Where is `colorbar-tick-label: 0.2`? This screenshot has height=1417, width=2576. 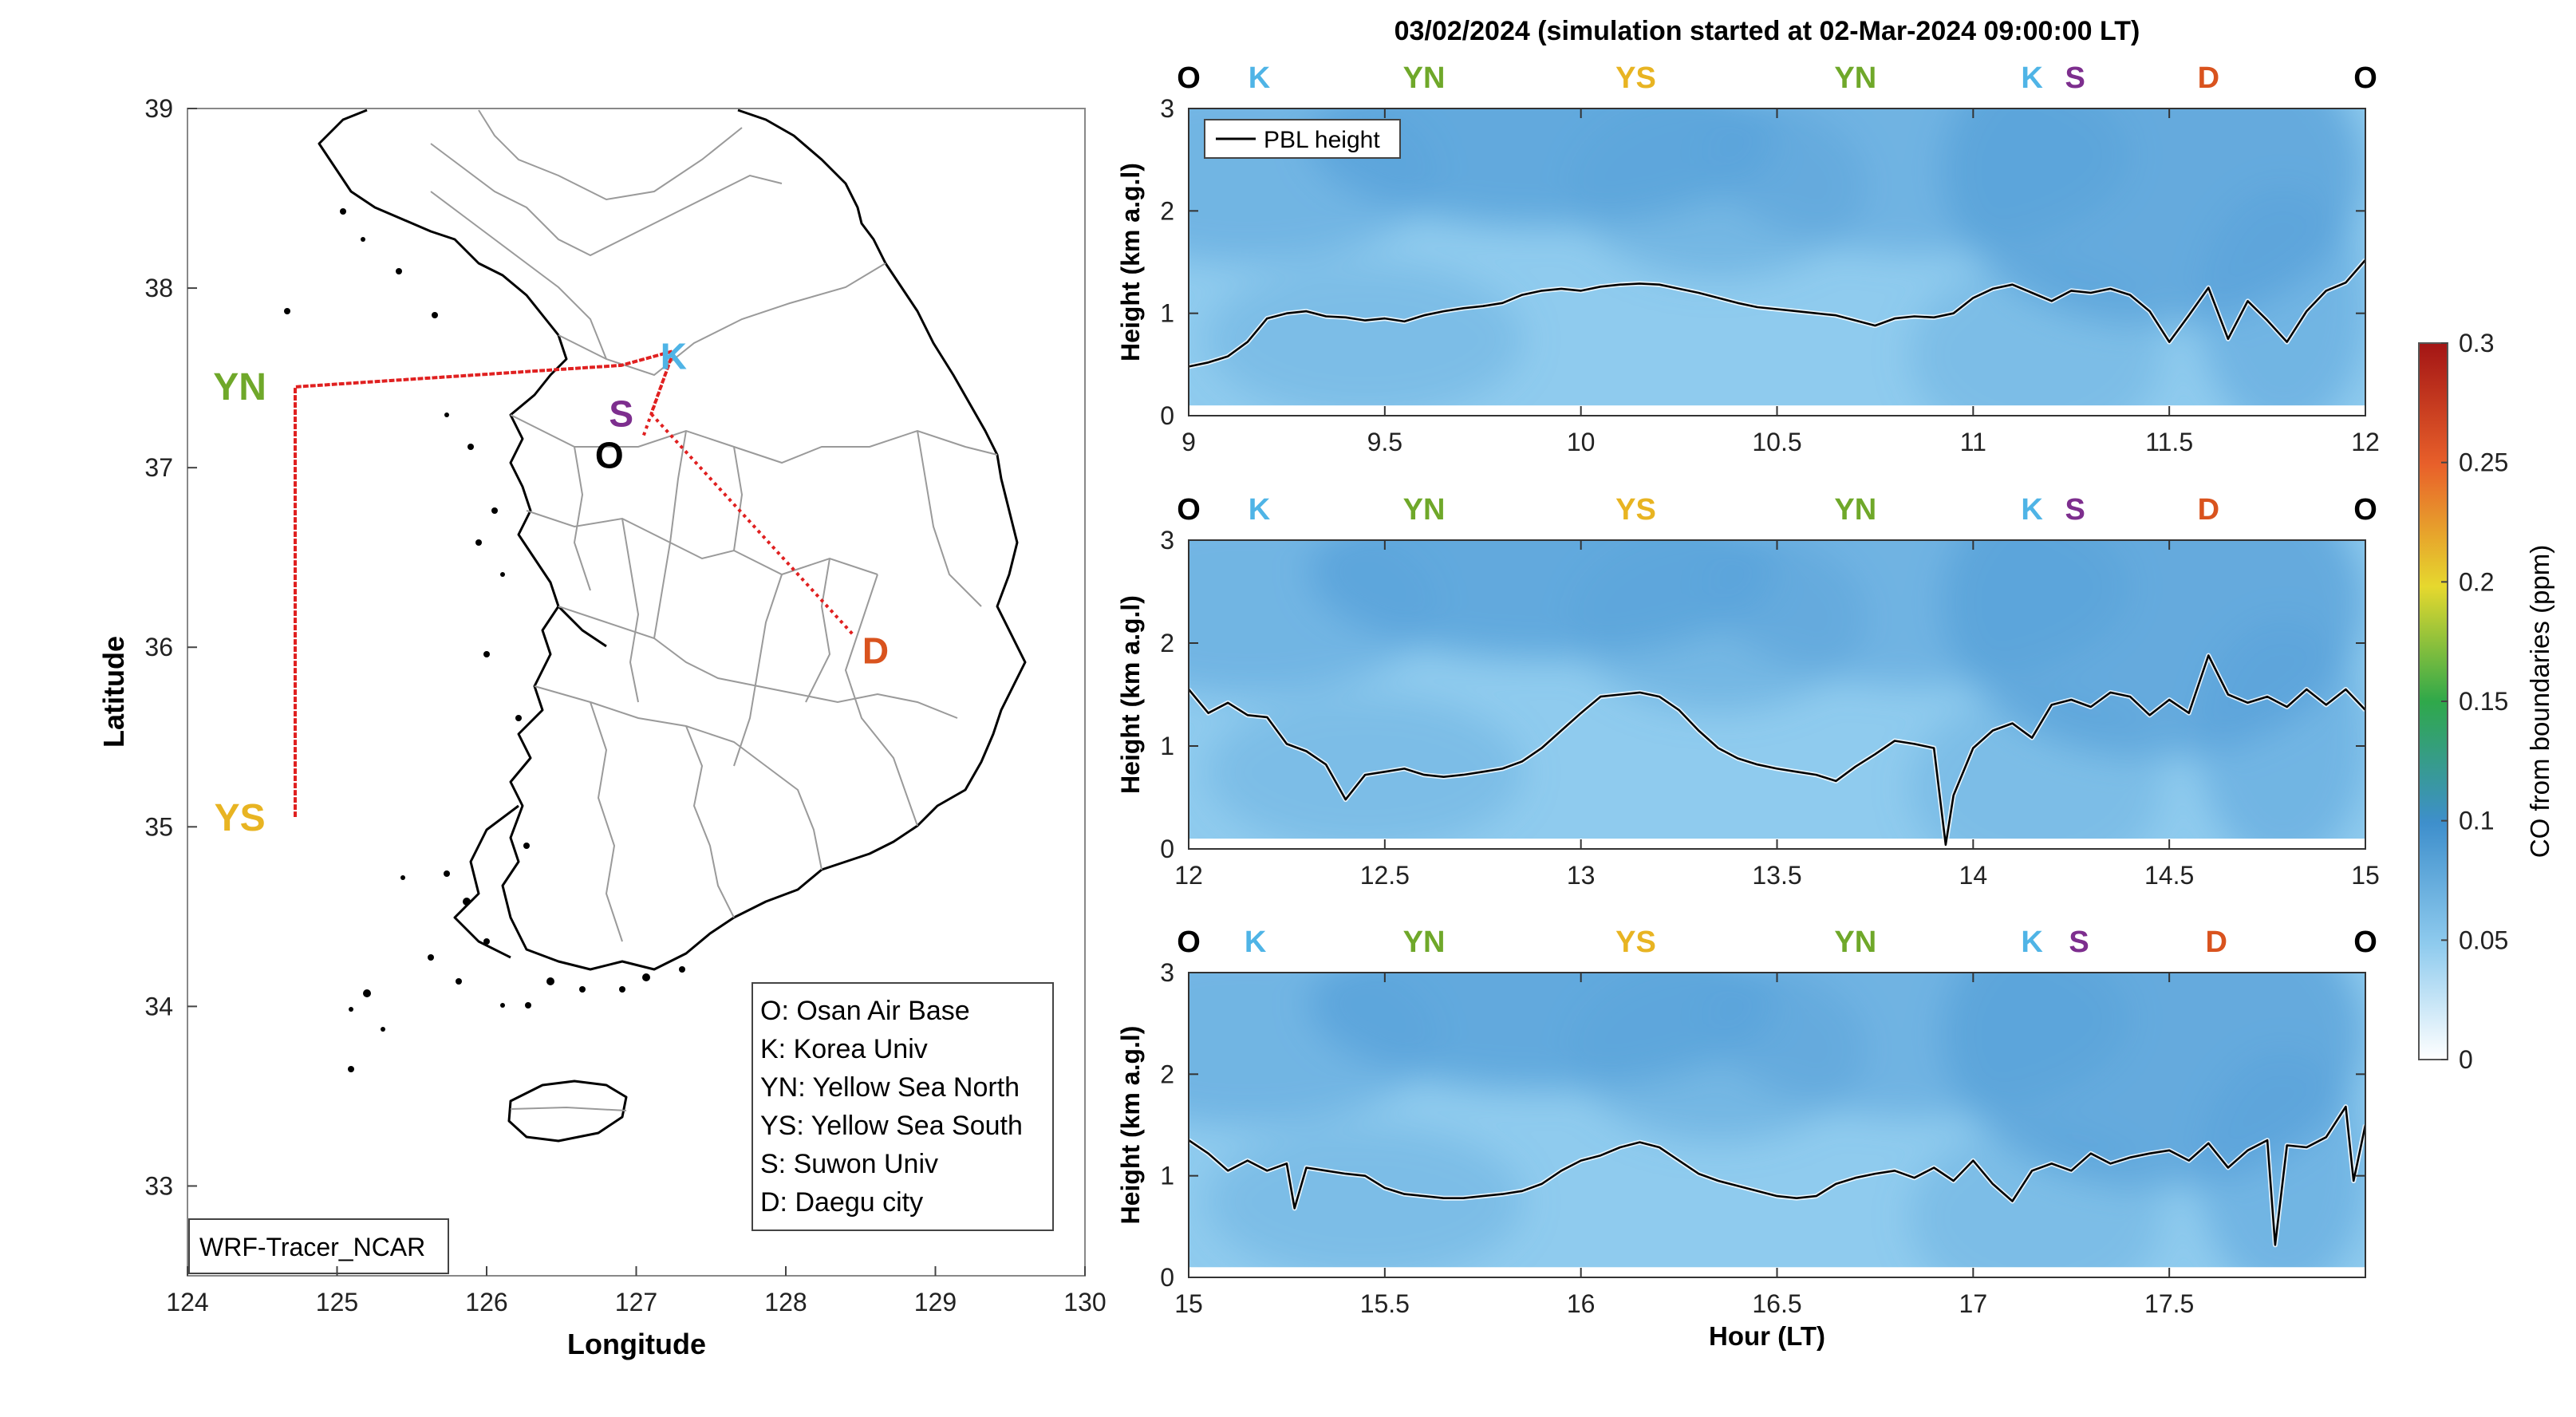
colorbar-tick-label: 0.2 is located at coordinates (2476, 581).